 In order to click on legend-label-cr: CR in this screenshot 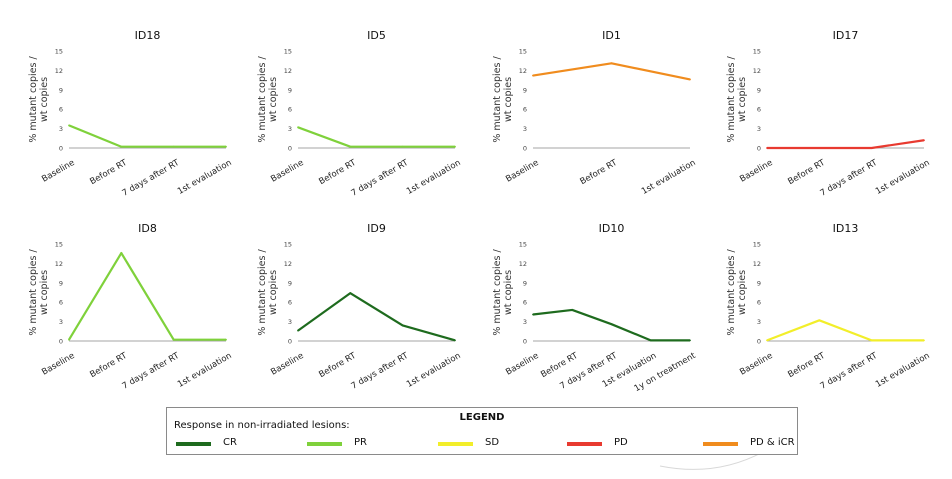, I will do `click(230, 442)`.